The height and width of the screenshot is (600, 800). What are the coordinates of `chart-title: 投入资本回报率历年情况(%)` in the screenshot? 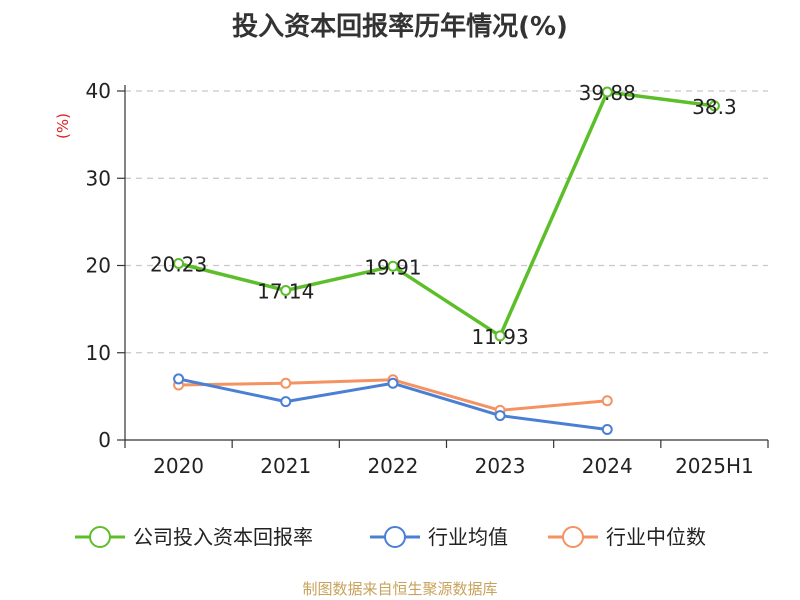 It's located at (400, 27).